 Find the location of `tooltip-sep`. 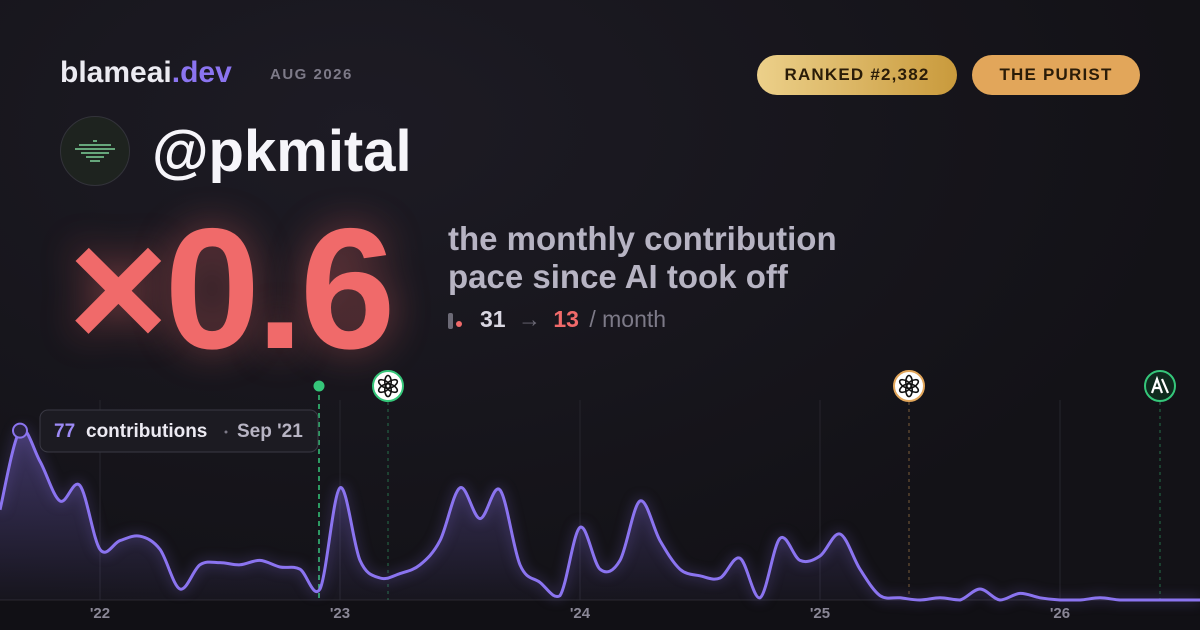

tooltip-sep is located at coordinates (226, 432).